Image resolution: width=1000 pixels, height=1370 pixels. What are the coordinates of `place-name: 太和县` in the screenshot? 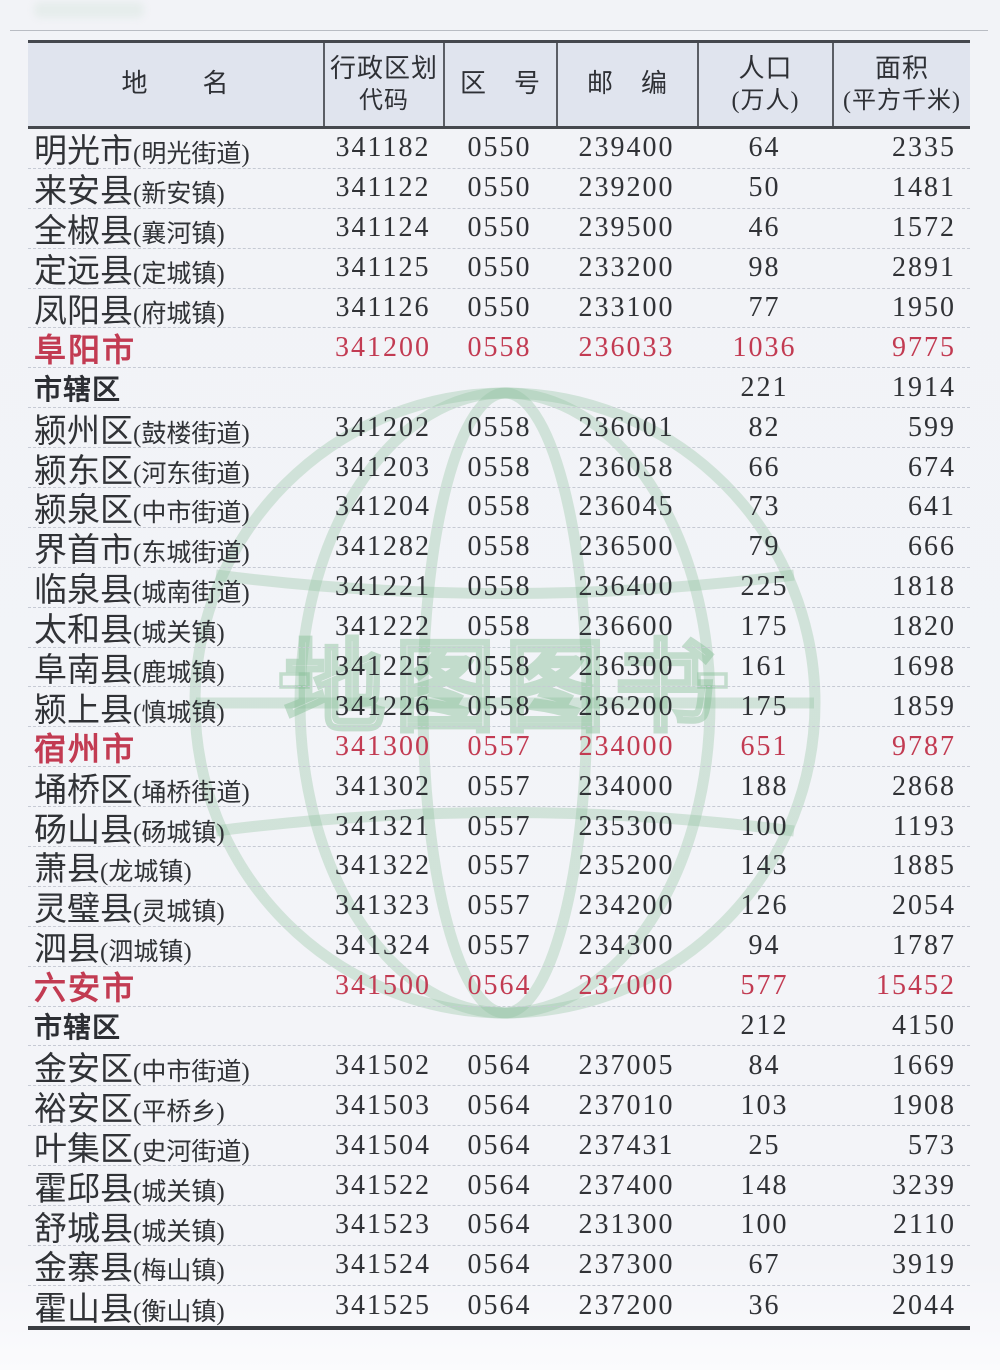 It's located at (83, 631).